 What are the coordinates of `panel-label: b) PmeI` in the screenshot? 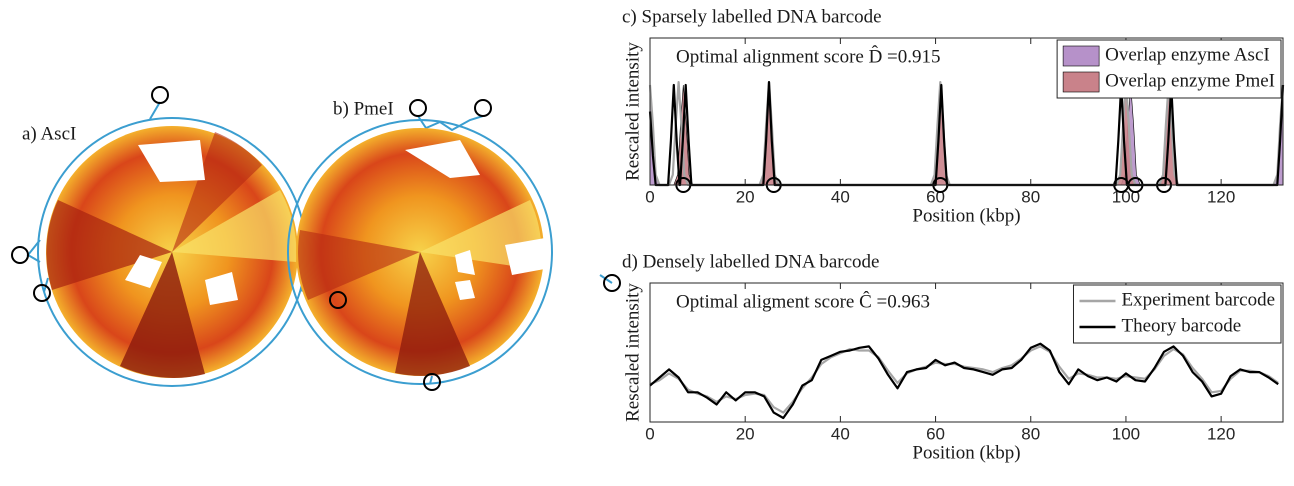 It's located at (363, 108).